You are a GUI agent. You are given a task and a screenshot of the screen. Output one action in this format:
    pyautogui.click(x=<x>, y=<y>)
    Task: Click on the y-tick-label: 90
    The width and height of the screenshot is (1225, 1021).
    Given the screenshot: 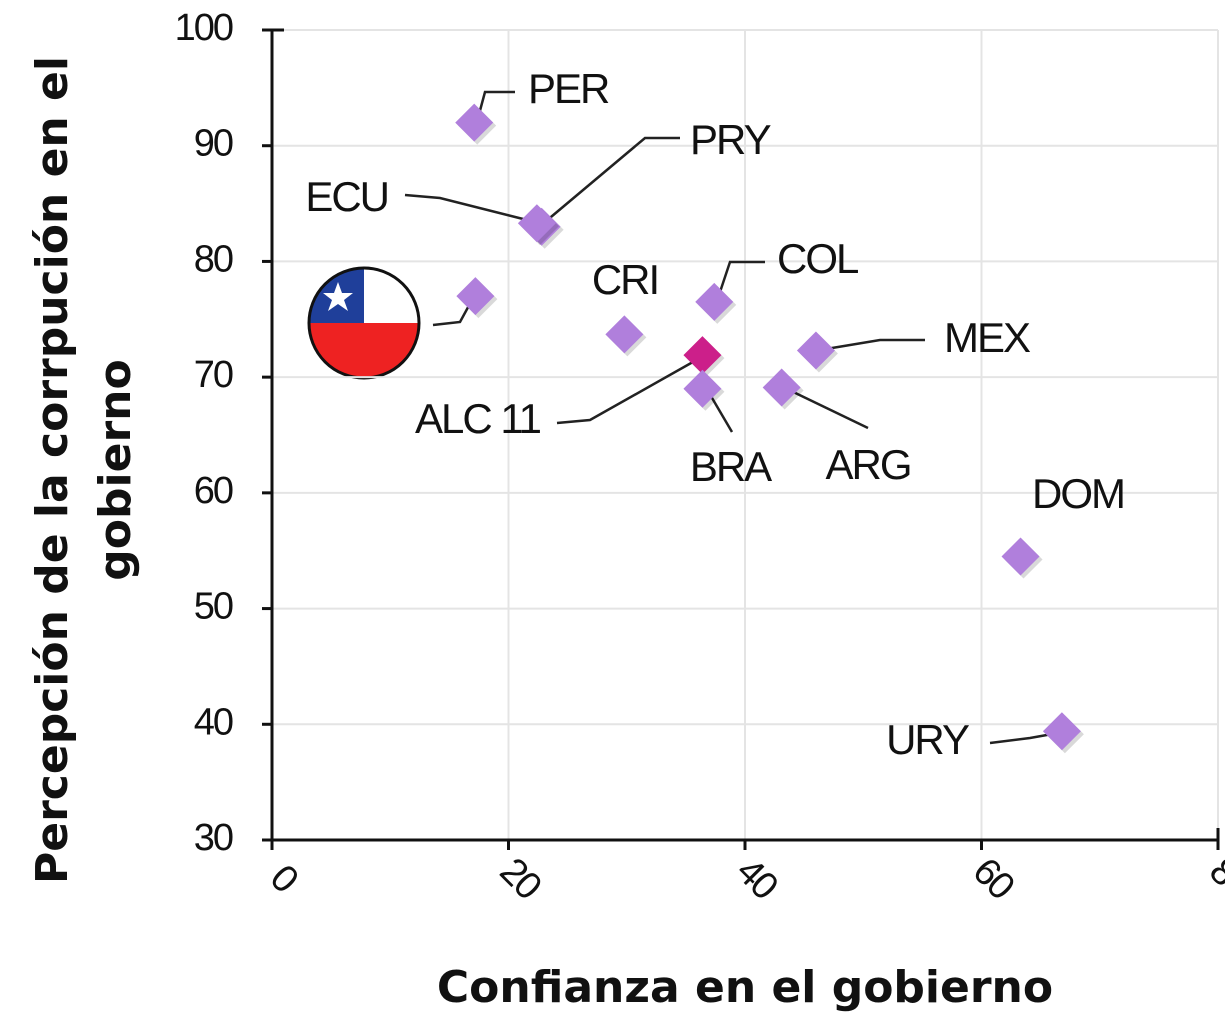 What is the action you would take?
    pyautogui.click(x=213, y=144)
    